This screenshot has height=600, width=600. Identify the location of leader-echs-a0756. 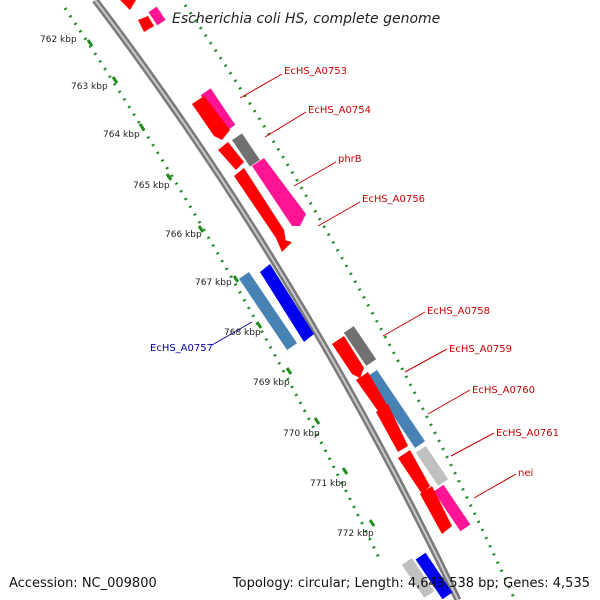
(339, 214).